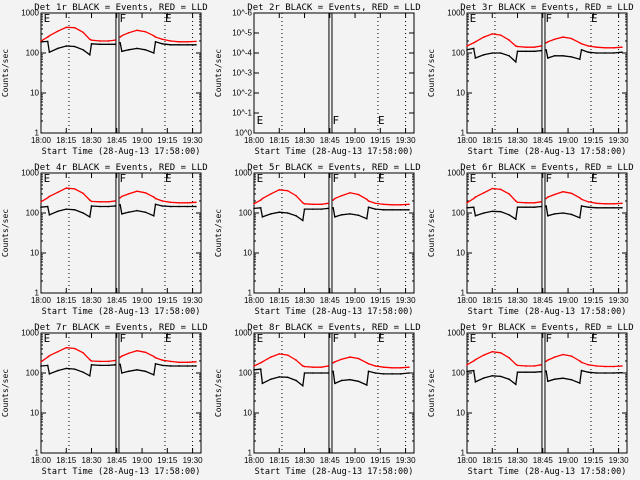  I want to click on x-tick-label: 19:00, so click(568, 140).